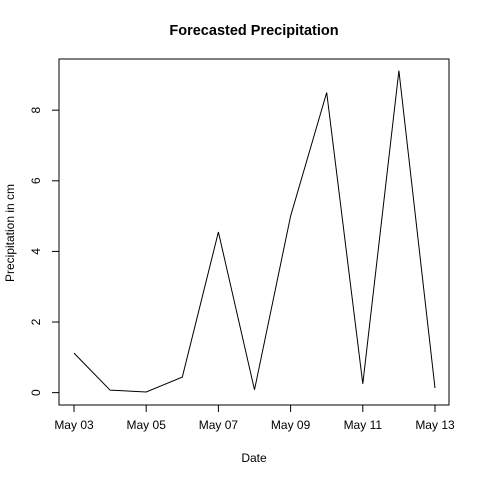 Image resolution: width=480 pixels, height=480 pixels. What do you see at coordinates (74, 425) in the screenshot?
I see `x-tick-label: May 03` at bounding box center [74, 425].